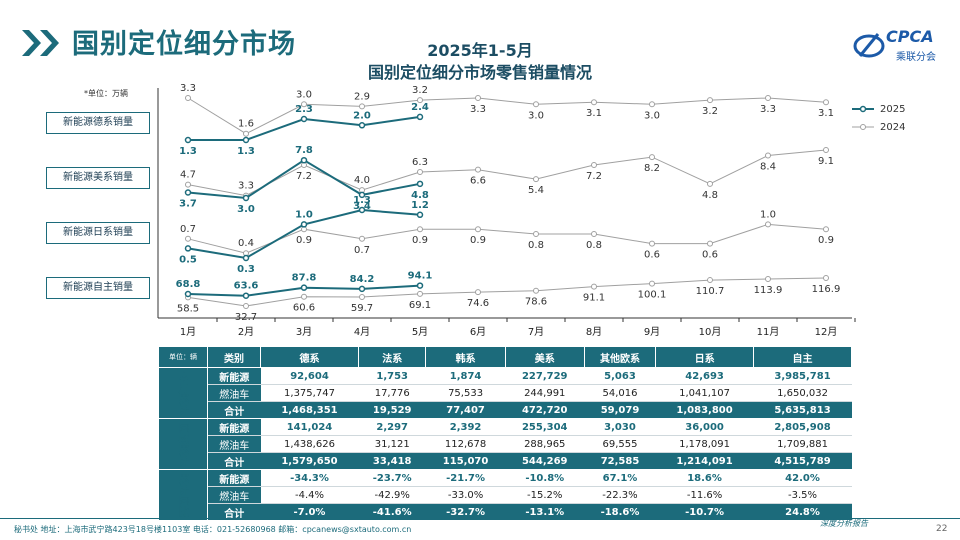  Describe the element at coordinates (234, 410) in the screenshot. I see `table-cell-type: 合计` at that location.